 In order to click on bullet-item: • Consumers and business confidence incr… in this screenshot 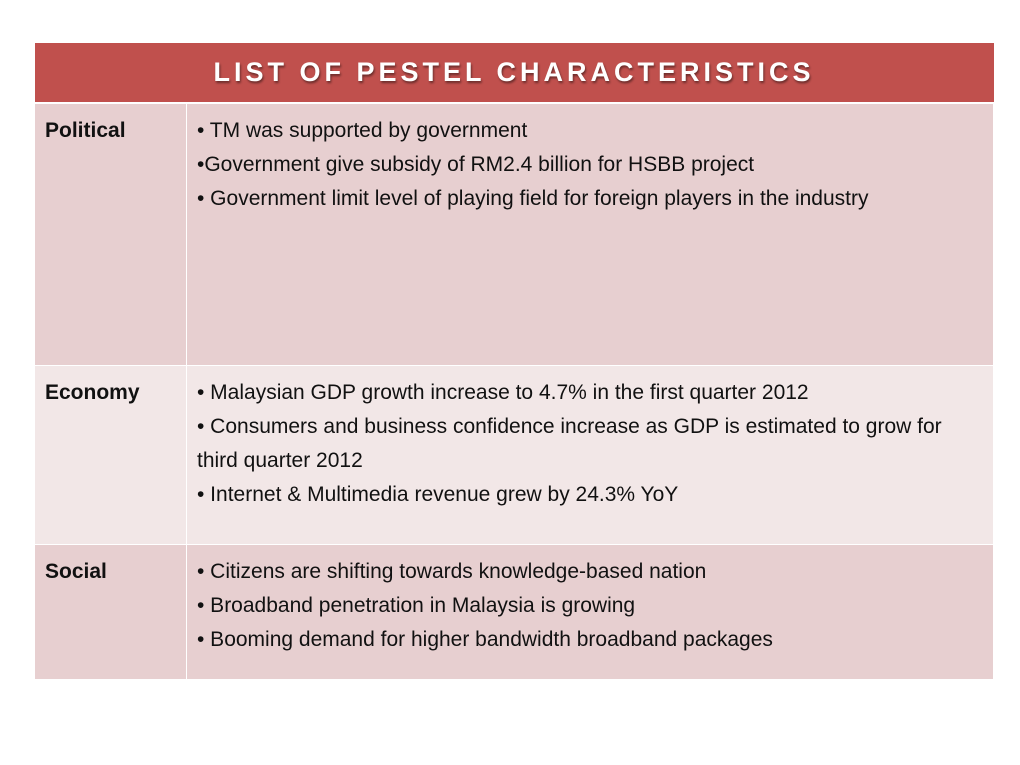, I will do `click(569, 443)`.